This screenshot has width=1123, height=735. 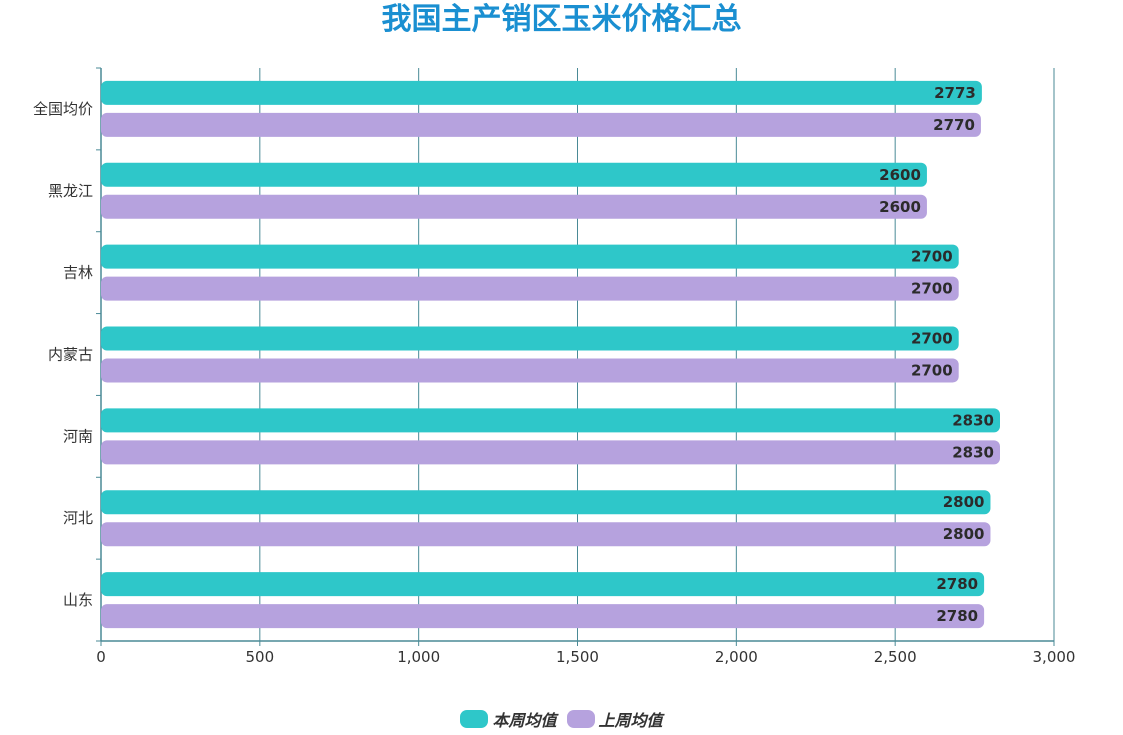 What do you see at coordinates (932, 289) in the screenshot?
I see `data-label-last-week-2: 2700` at bounding box center [932, 289].